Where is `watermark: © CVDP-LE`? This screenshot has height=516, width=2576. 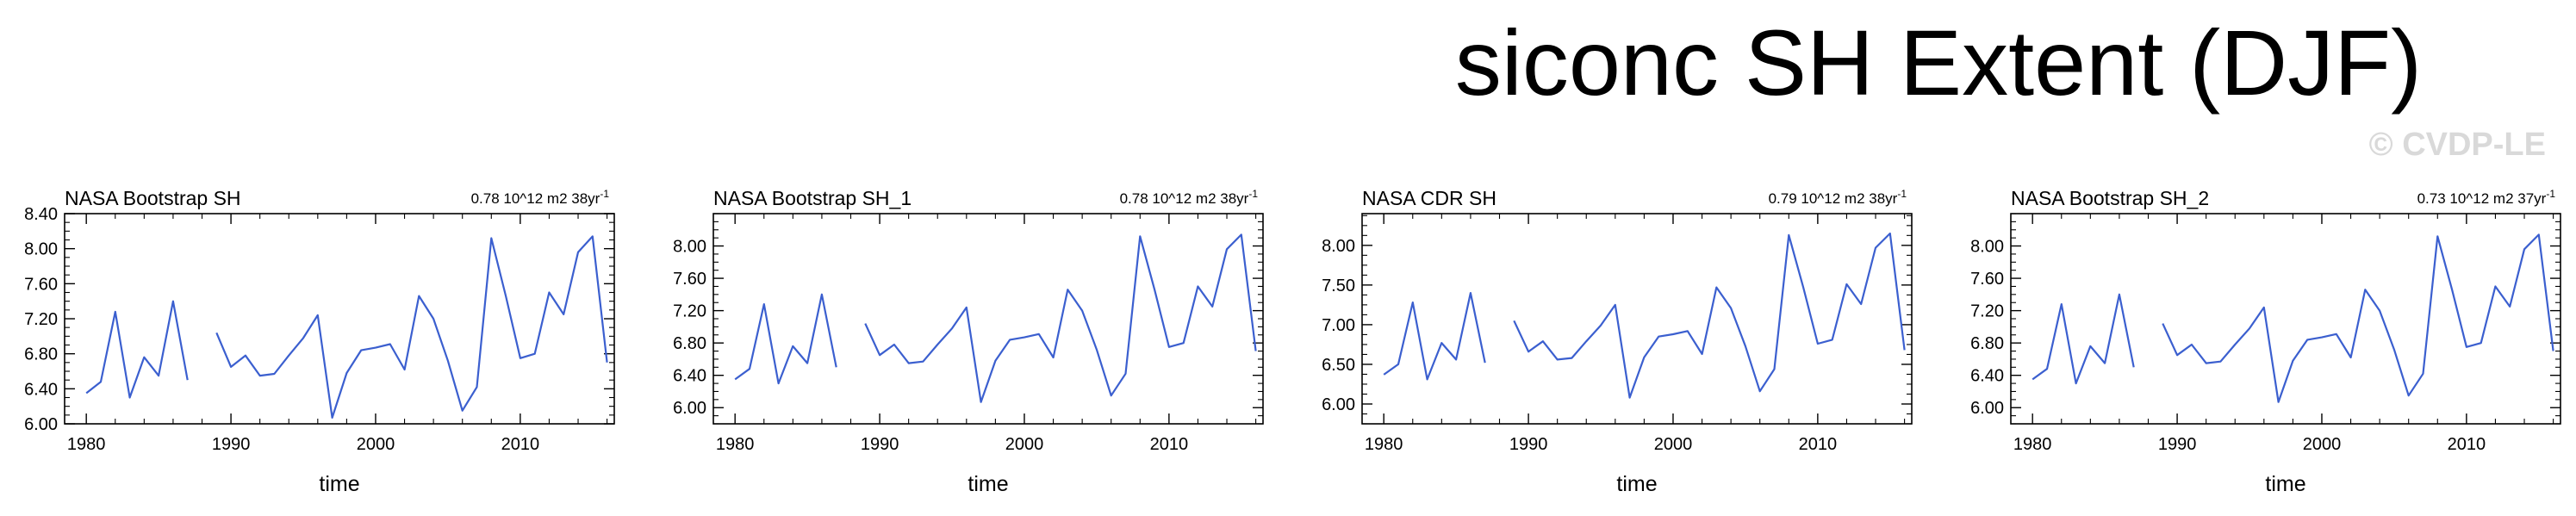 watermark: © CVDP-LE is located at coordinates (2458, 145).